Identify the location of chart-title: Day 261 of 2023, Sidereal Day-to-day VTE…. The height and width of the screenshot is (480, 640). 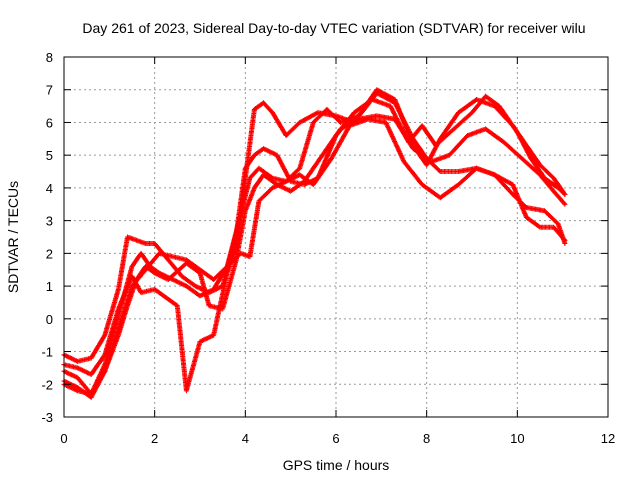
(333, 28).